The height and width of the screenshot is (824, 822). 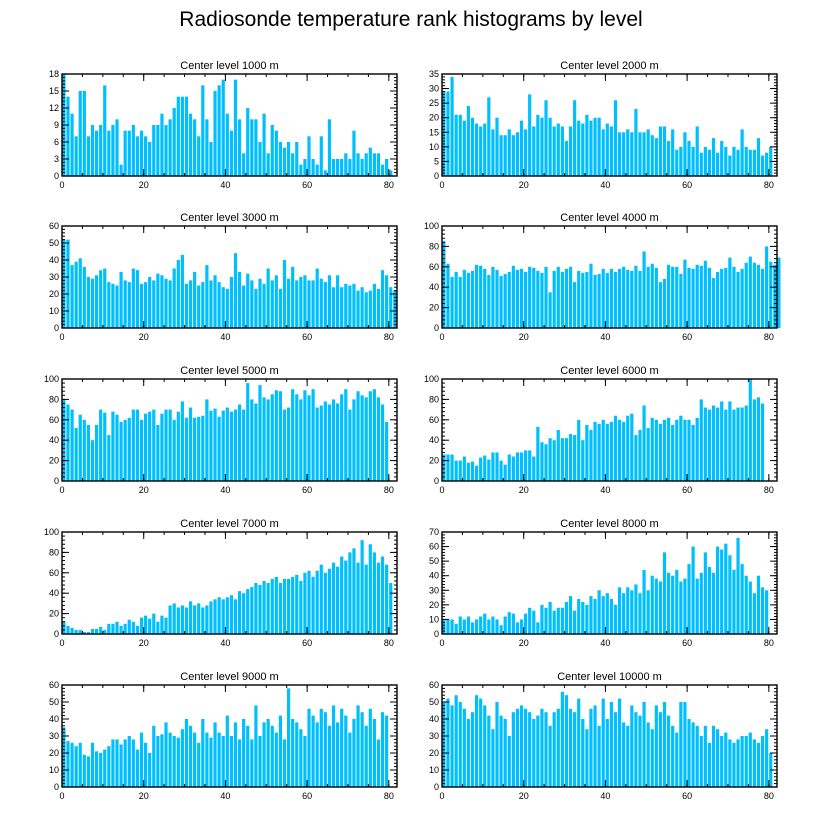 What do you see at coordinates (434, 736) in the screenshot?
I see `y-tick-label: 30` at bounding box center [434, 736].